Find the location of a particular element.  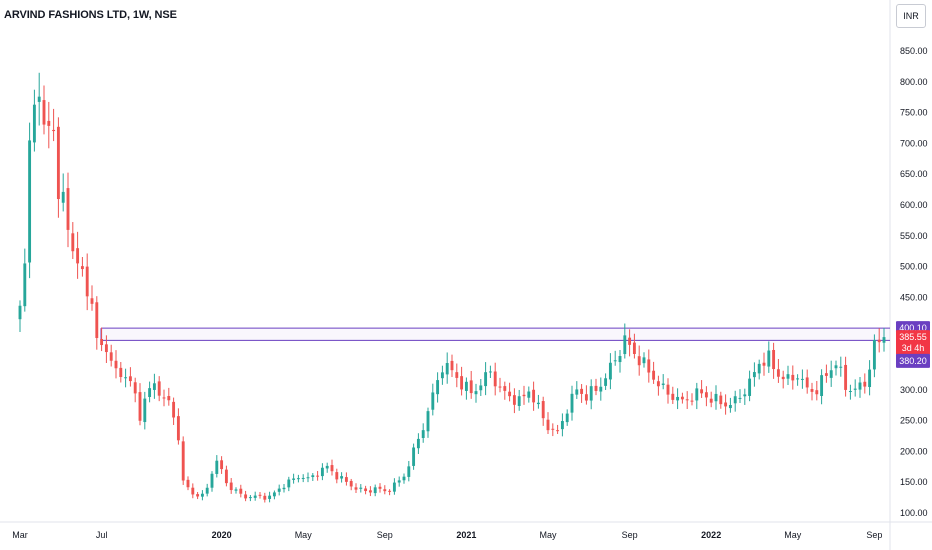

y-tick-label: 500.00 is located at coordinates (914, 267).